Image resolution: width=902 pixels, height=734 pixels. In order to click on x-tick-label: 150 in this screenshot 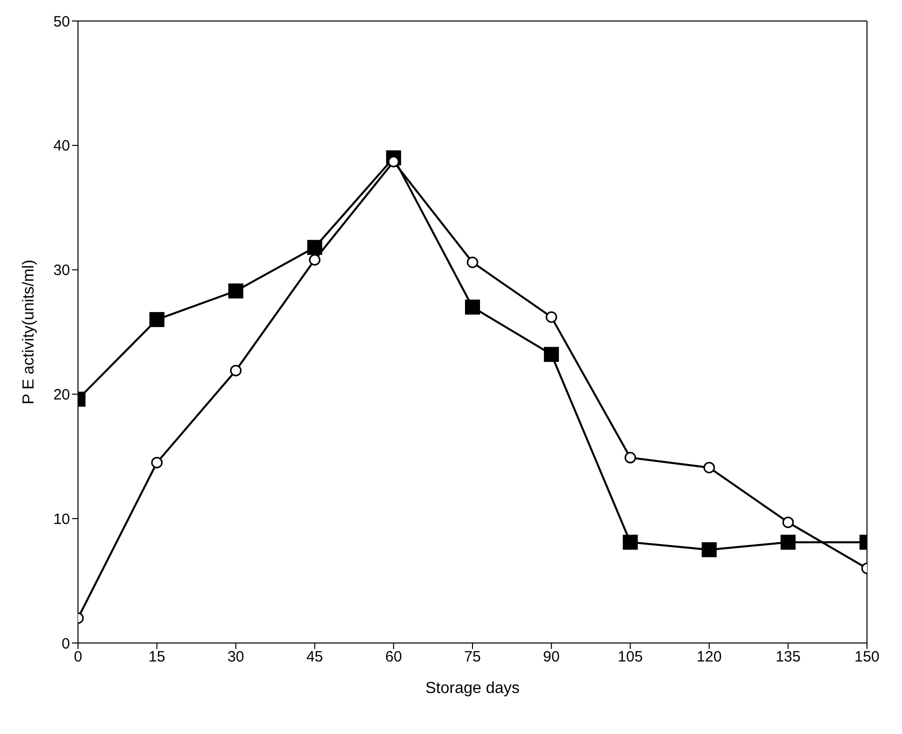, I will do `click(867, 657)`.